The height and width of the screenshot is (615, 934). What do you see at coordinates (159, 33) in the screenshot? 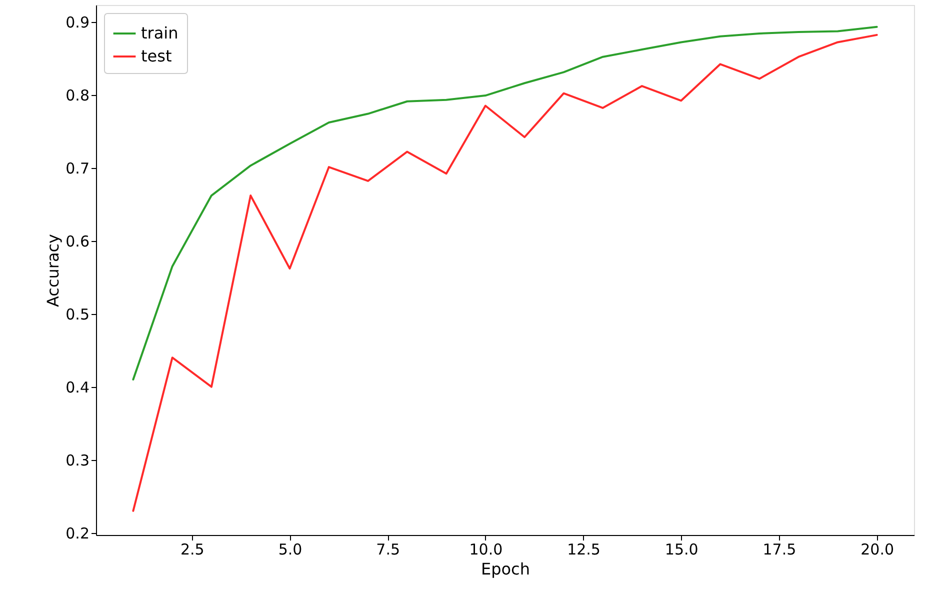
I see `legend-label: train` at bounding box center [159, 33].